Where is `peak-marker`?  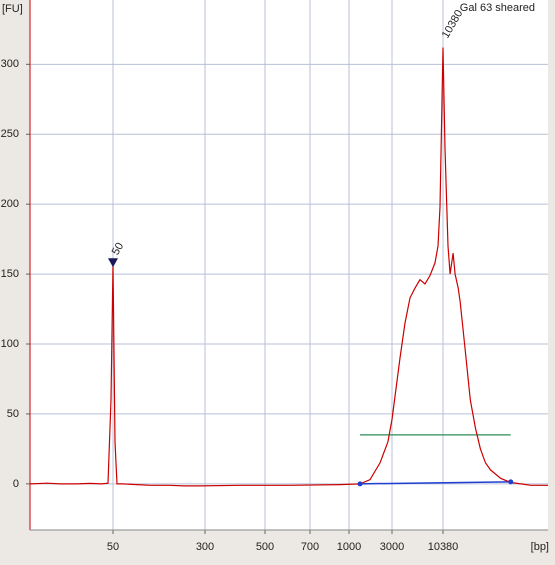 peak-marker is located at coordinates (113, 263).